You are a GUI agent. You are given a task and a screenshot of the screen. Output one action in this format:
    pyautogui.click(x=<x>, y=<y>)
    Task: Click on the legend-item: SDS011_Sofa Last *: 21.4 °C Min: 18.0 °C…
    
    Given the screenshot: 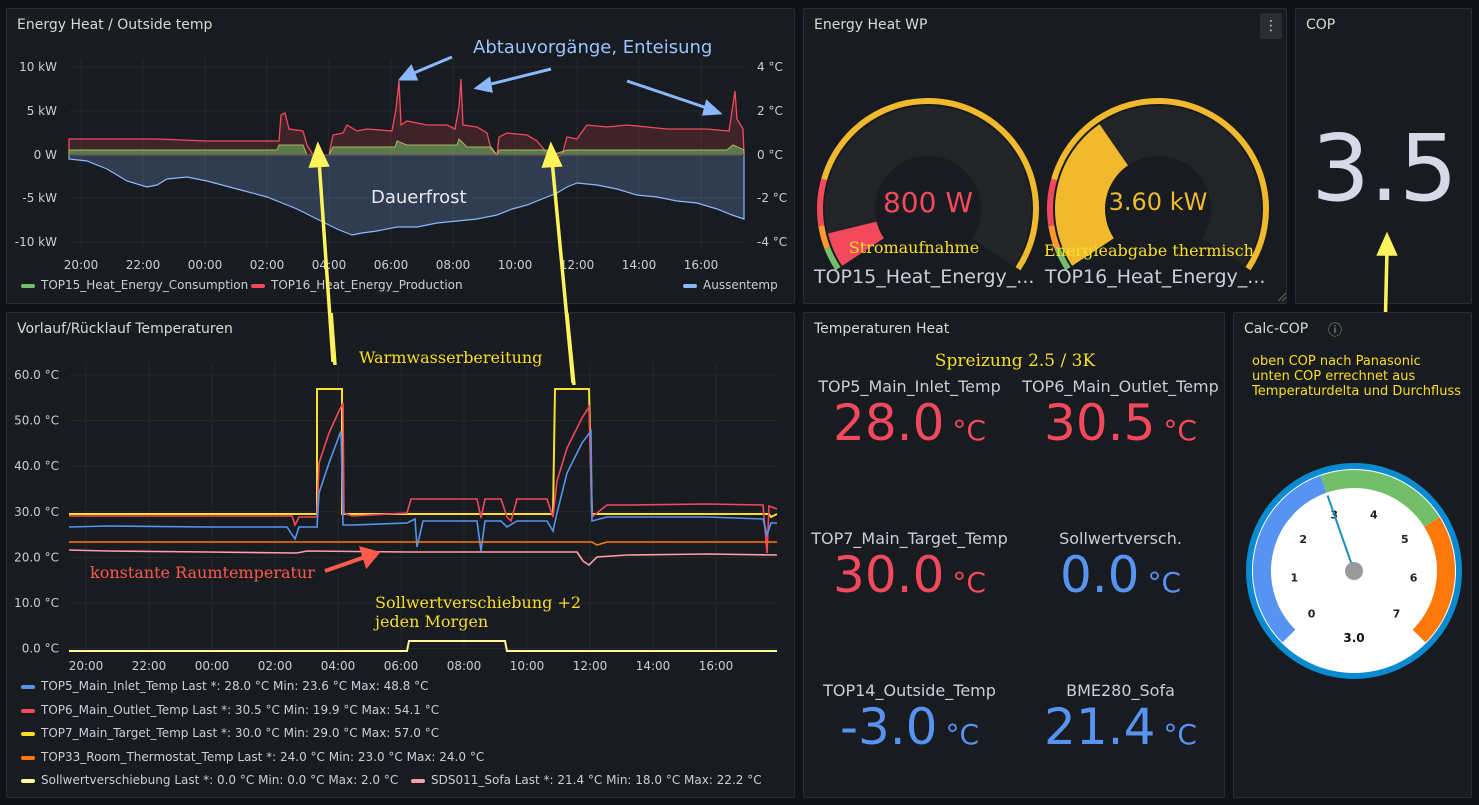 What is the action you would take?
    pyautogui.click(x=586, y=780)
    